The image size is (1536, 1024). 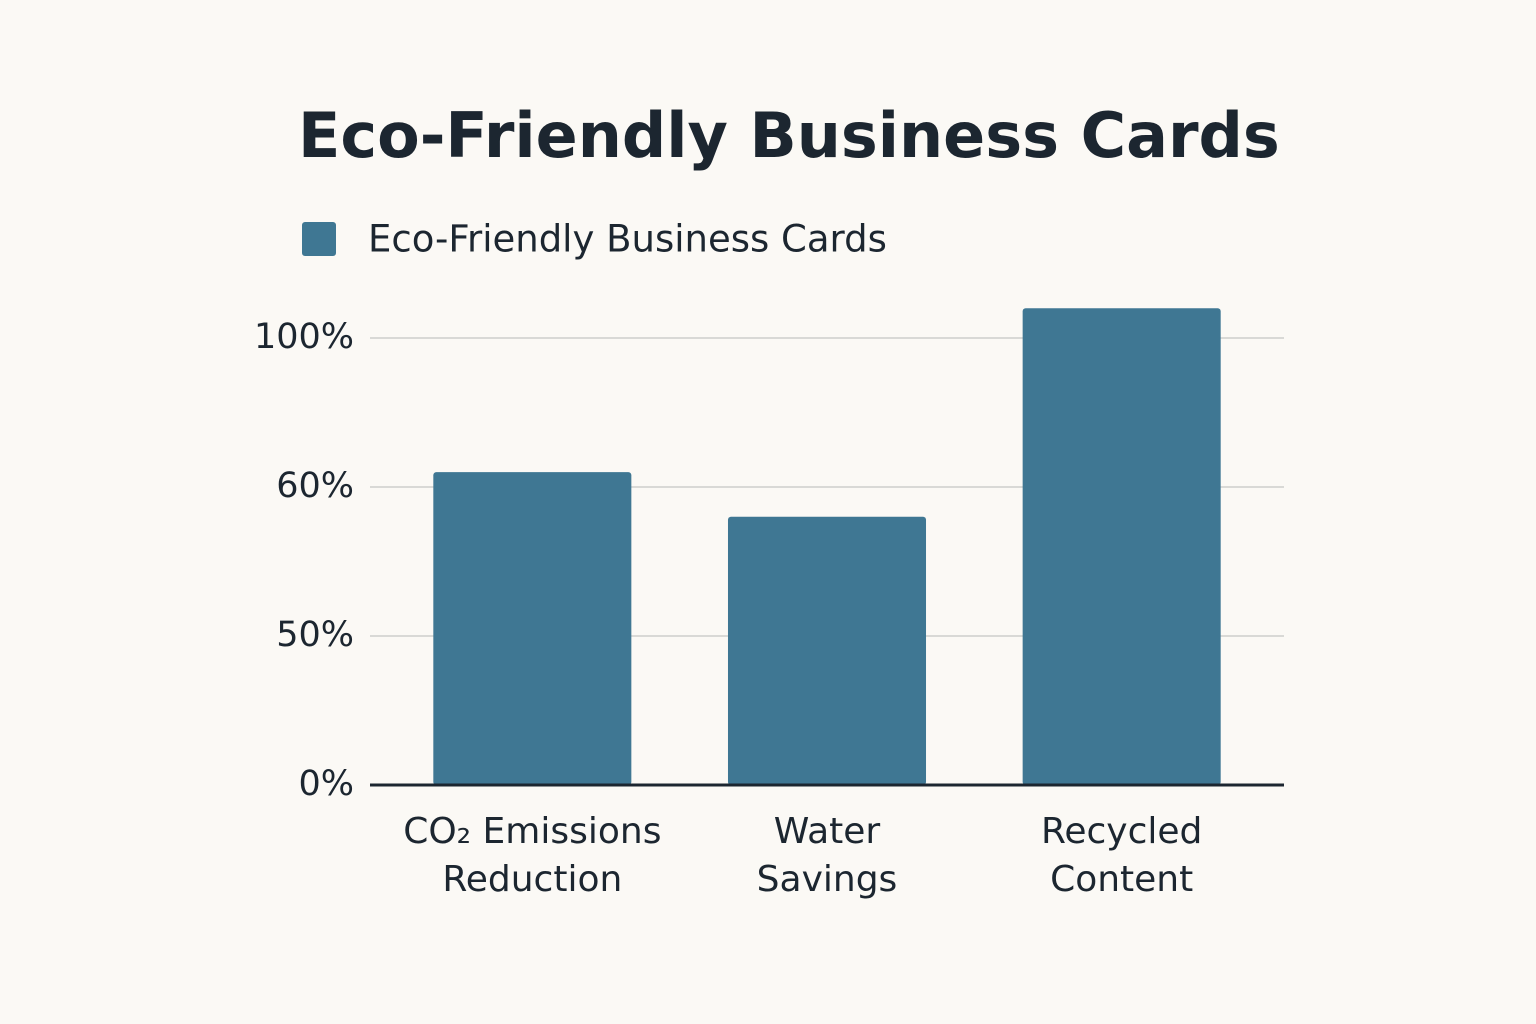 What do you see at coordinates (1121, 855) in the screenshot?
I see `x-tick-label: Recycled Content` at bounding box center [1121, 855].